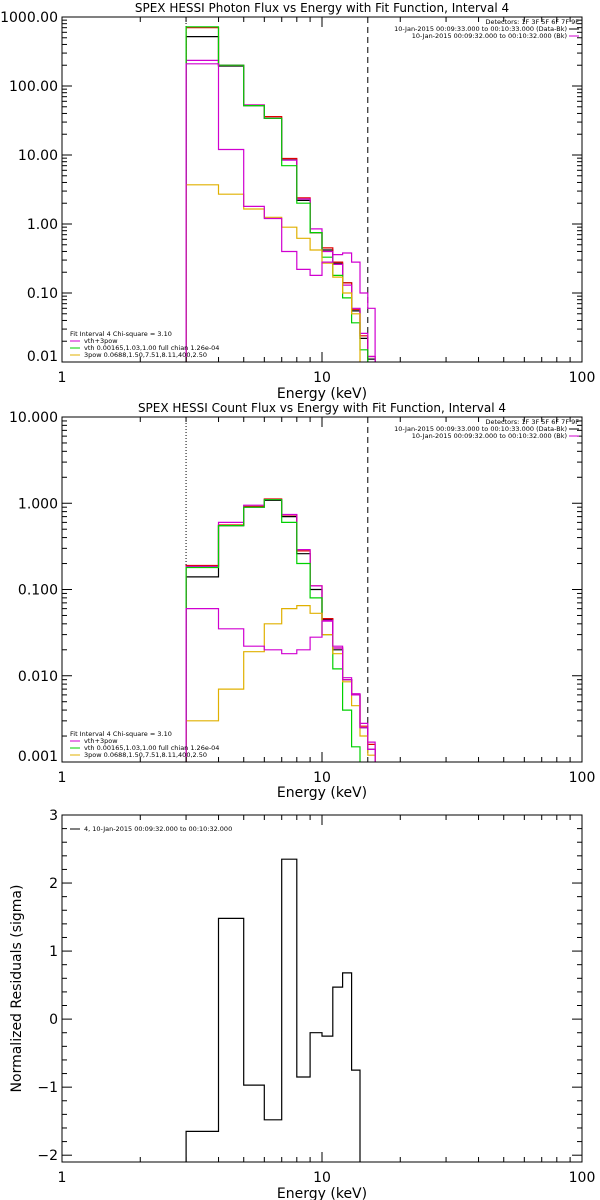 The height and width of the screenshot is (1200, 600). I want to click on y-tick-label: −1, so click(47, 1088).